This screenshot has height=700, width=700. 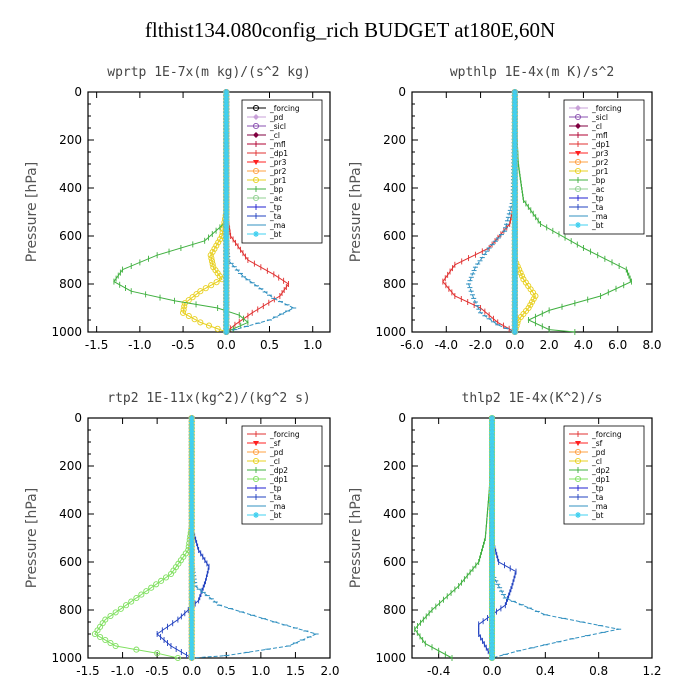 What do you see at coordinates (266, 126) in the screenshot?
I see `legend-item: _sicl` at bounding box center [266, 126].